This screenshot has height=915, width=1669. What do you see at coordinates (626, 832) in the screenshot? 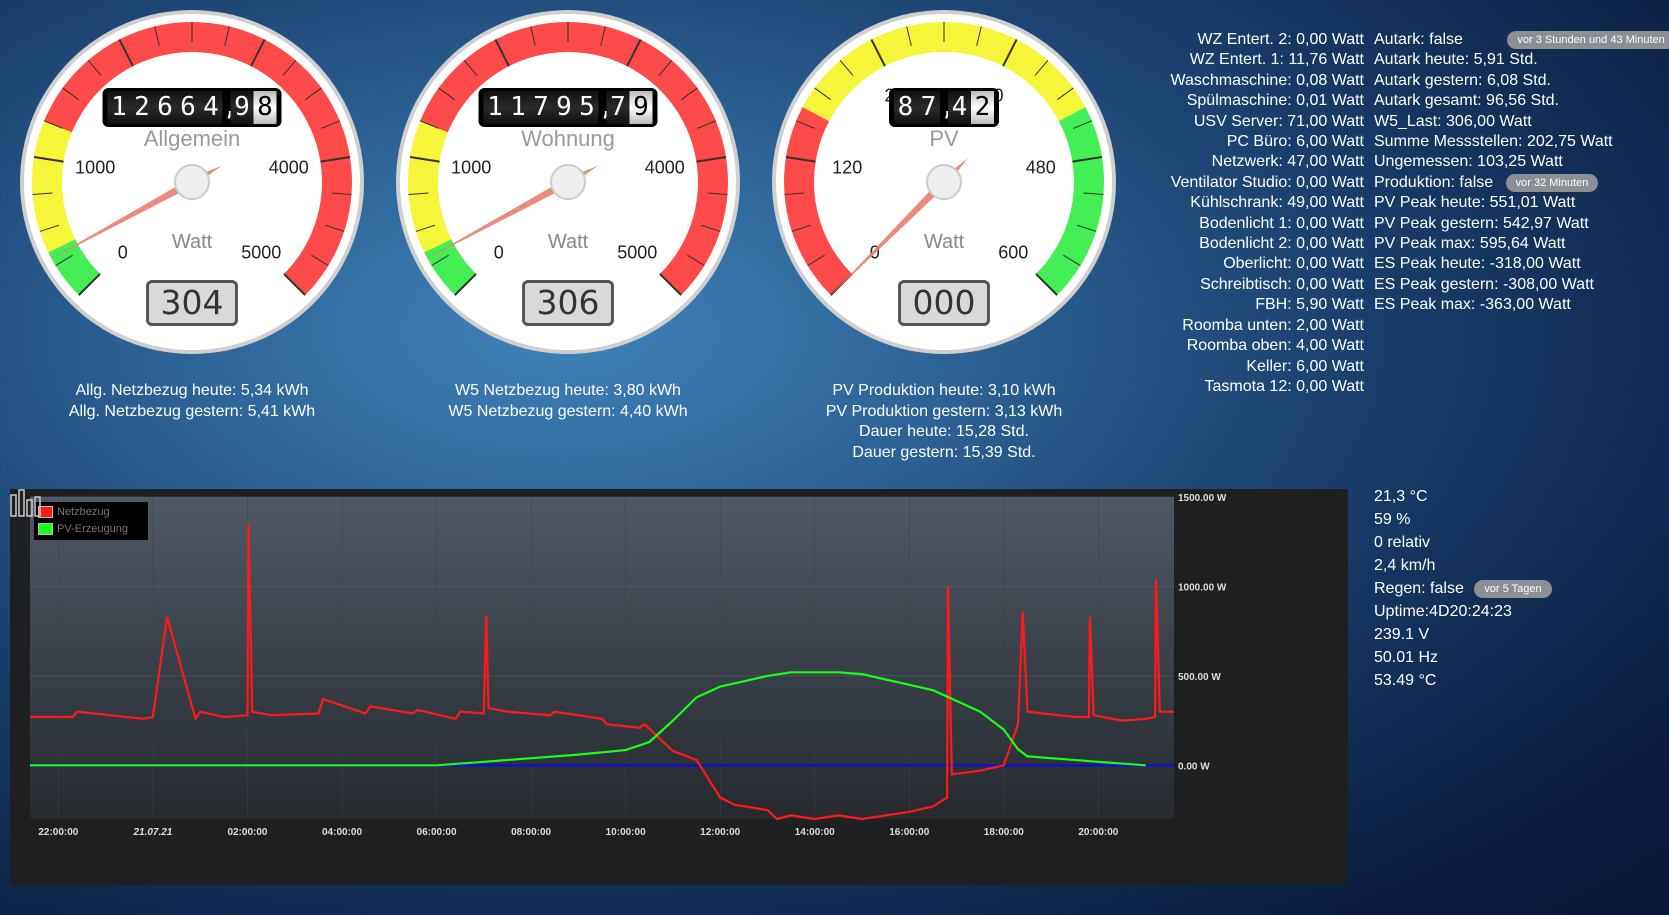
I see `x-tick-label: 10:00:00` at bounding box center [626, 832].